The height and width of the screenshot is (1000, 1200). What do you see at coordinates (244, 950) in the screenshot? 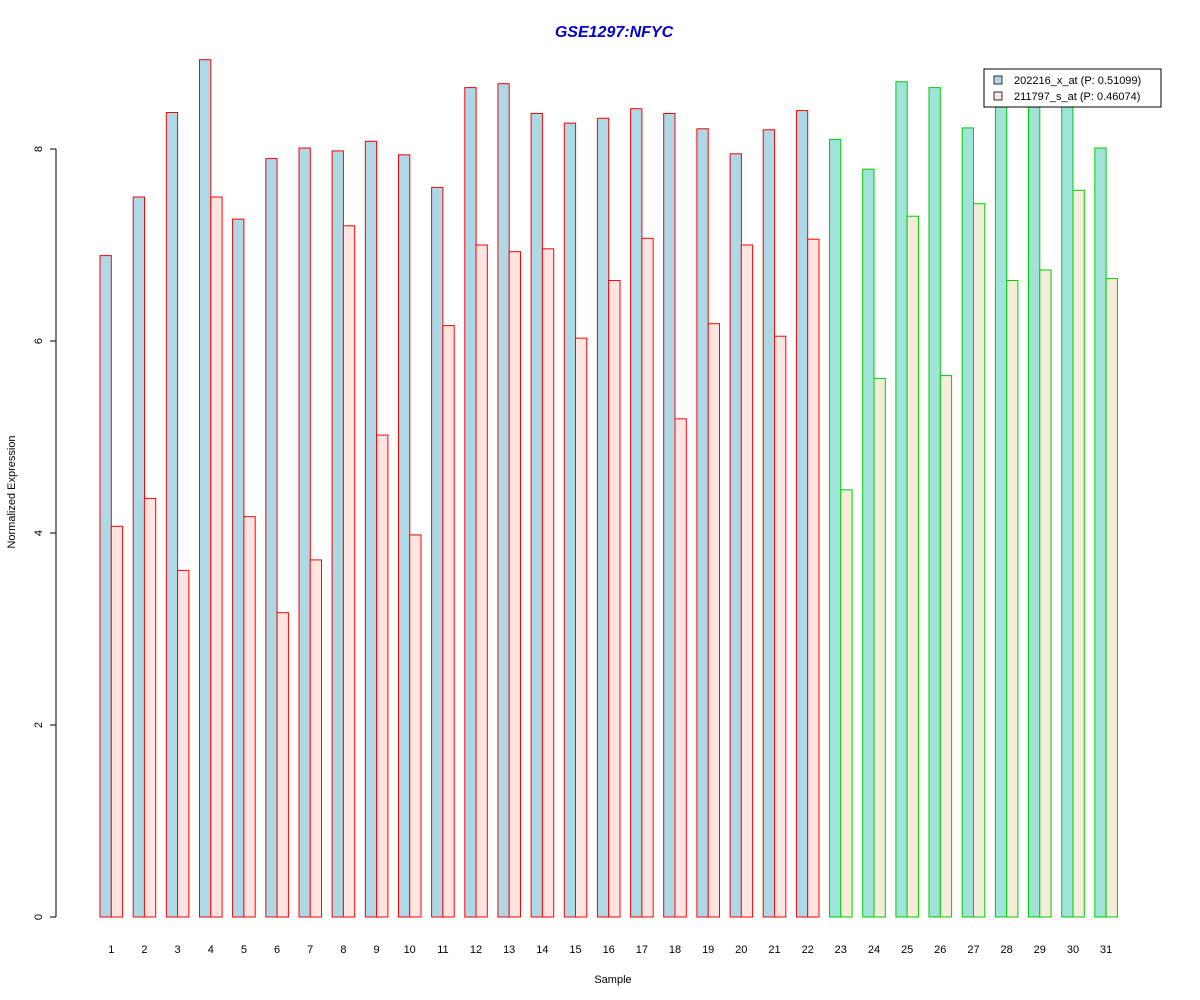
I see `x-tick-label-5: 5` at bounding box center [244, 950].